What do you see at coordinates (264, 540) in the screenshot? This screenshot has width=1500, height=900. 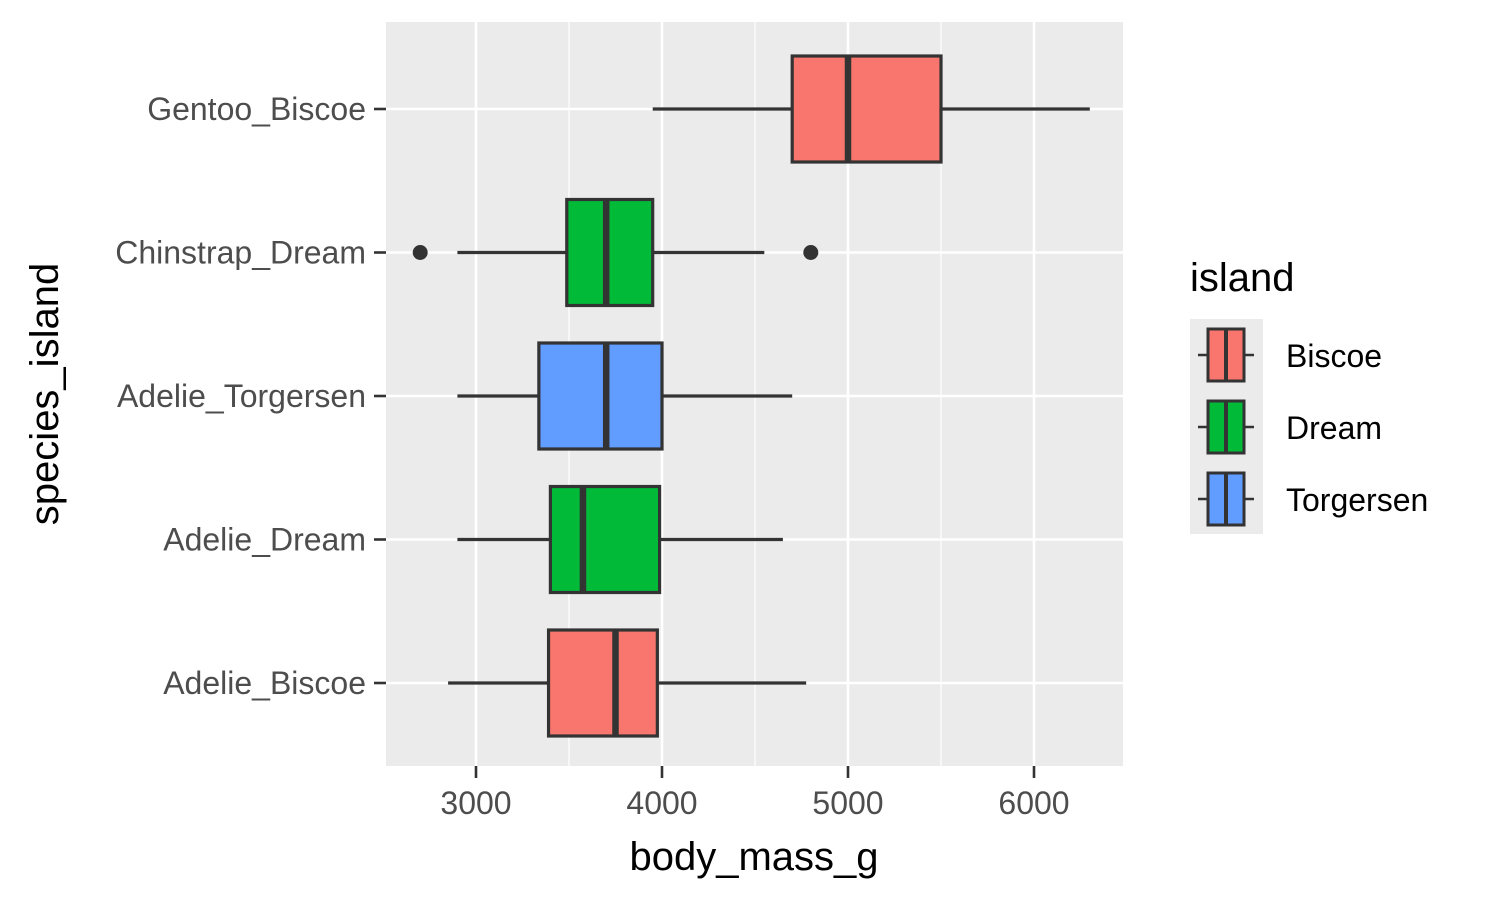 I see `y-tick-label: Adelie_Dream` at bounding box center [264, 540].